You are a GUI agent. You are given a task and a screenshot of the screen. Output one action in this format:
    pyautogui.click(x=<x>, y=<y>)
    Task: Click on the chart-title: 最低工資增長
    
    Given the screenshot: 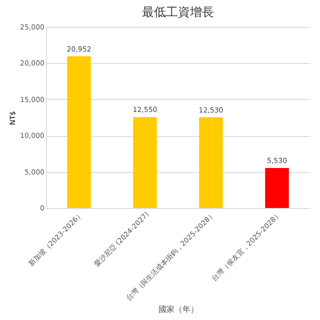 What is the action you would take?
    pyautogui.click(x=178, y=12)
    